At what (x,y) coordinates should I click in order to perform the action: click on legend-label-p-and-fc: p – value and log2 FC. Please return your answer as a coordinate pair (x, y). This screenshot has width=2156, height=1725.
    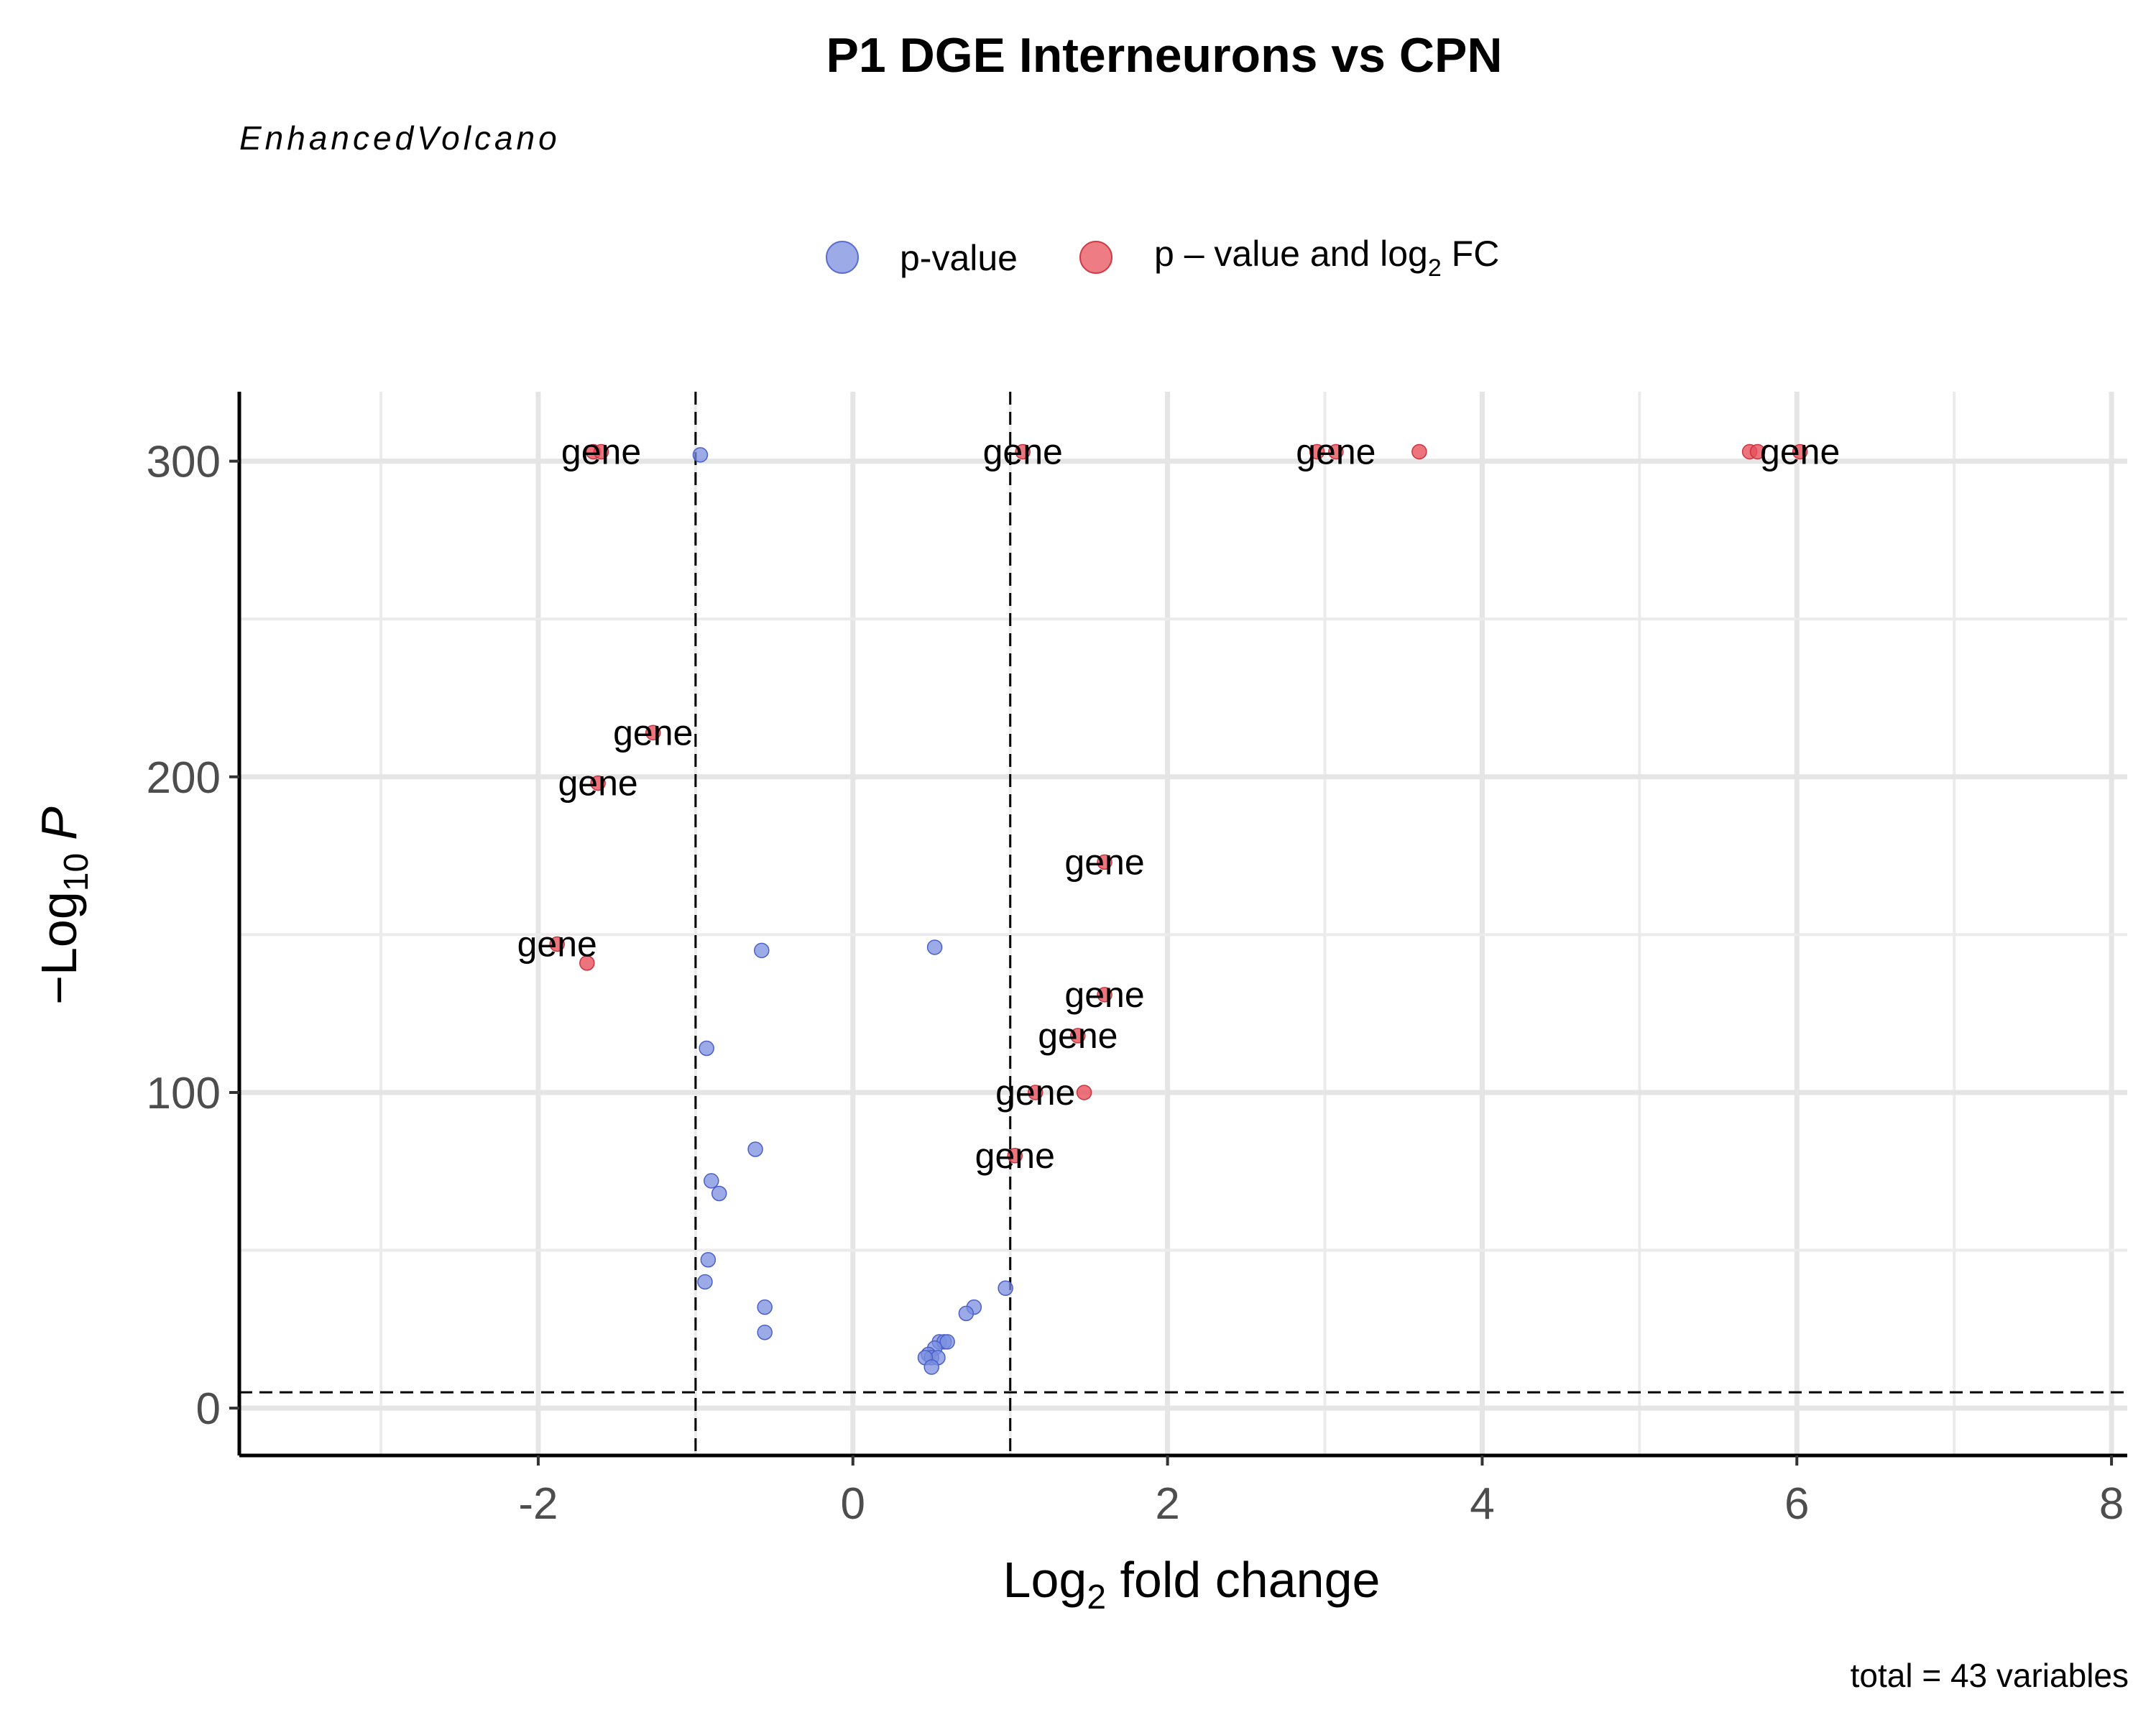
    Looking at the image, I should click on (1326, 258).